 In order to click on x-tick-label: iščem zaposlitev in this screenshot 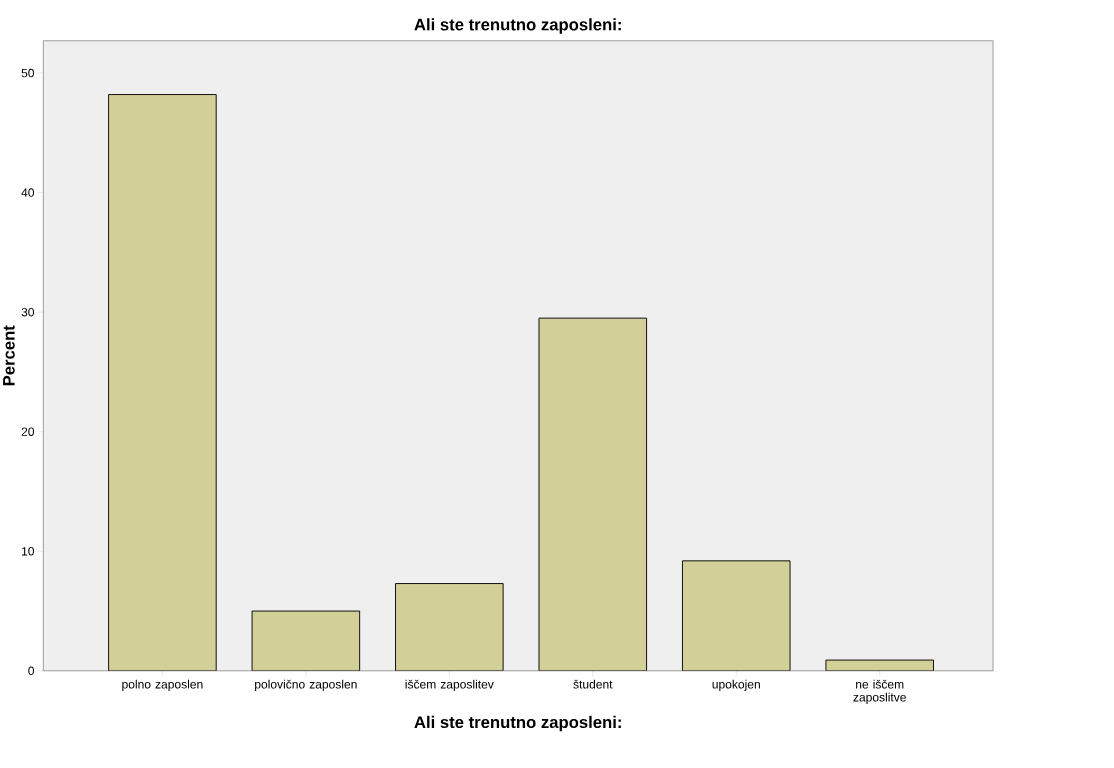, I will do `click(449, 685)`.